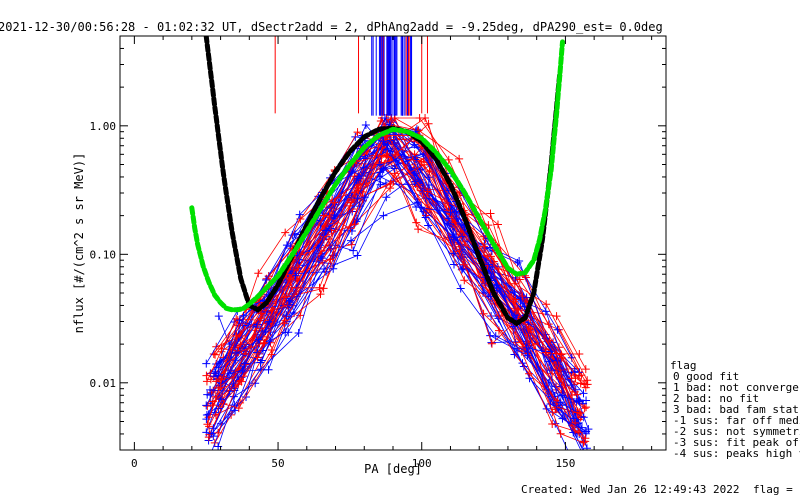  What do you see at coordinates (776, 489) in the screenshot?
I see `flag-value: flag = 0` at bounding box center [776, 489].